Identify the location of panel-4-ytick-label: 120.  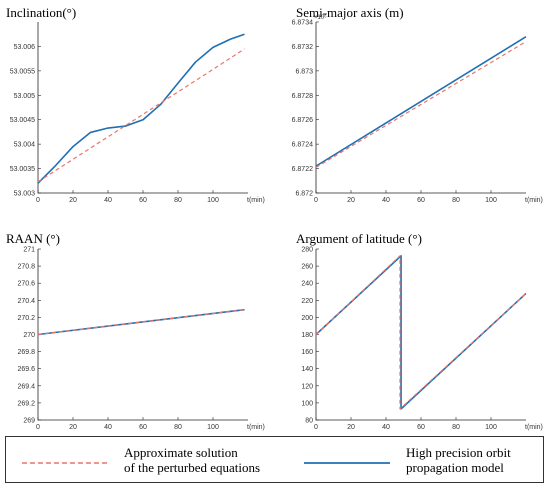
(307, 386).